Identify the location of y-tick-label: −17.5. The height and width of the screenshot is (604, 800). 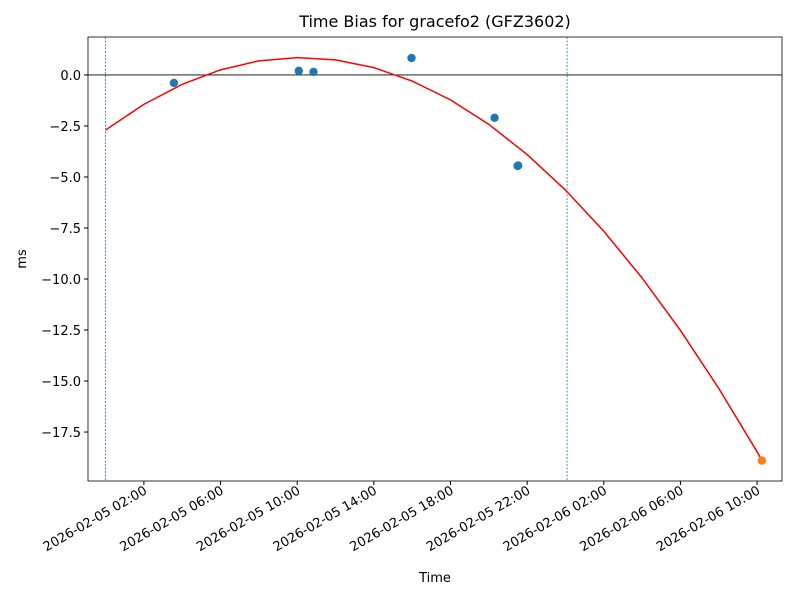
(61, 433).